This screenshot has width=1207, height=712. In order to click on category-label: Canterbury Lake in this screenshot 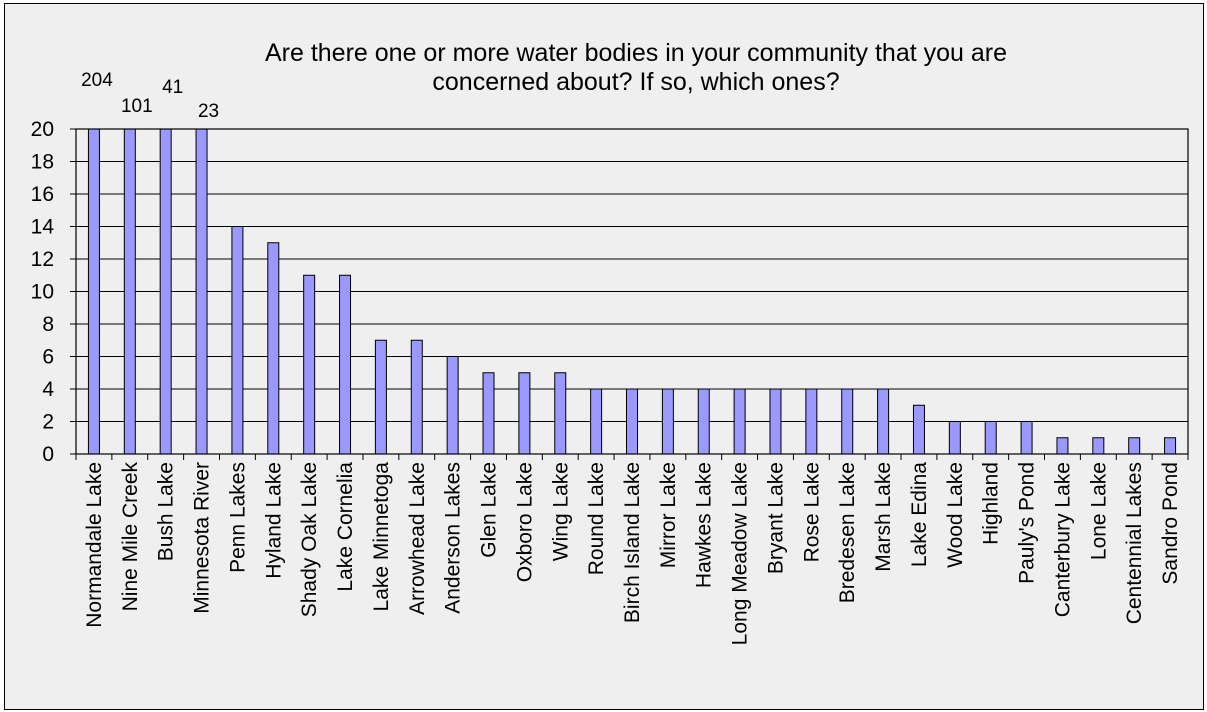, I will do `click(1062, 539)`.